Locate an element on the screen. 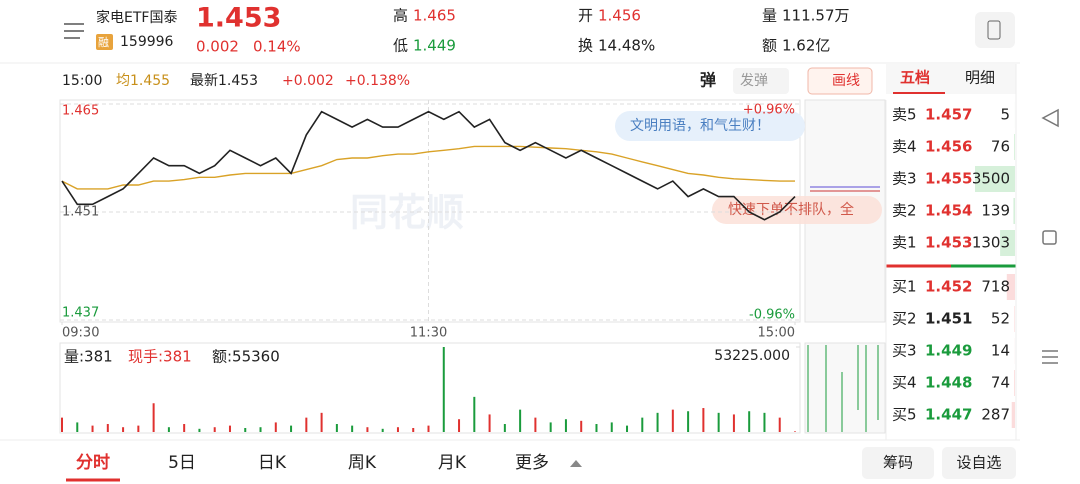 This screenshot has height=484, width=1080. book-volume: 1303 is located at coordinates (991, 243).